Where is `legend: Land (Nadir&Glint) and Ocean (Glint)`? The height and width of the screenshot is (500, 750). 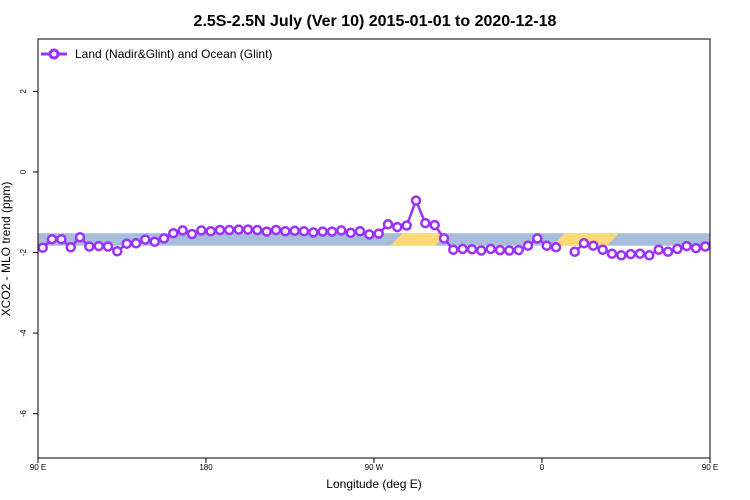 legend: Land (Nadir&Glint) and Ocean (Glint) is located at coordinates (156, 54).